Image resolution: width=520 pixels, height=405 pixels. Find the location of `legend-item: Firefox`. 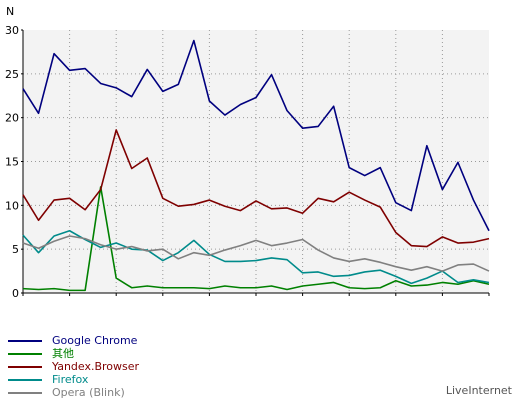

legend-item: Firefox is located at coordinates (73, 379).